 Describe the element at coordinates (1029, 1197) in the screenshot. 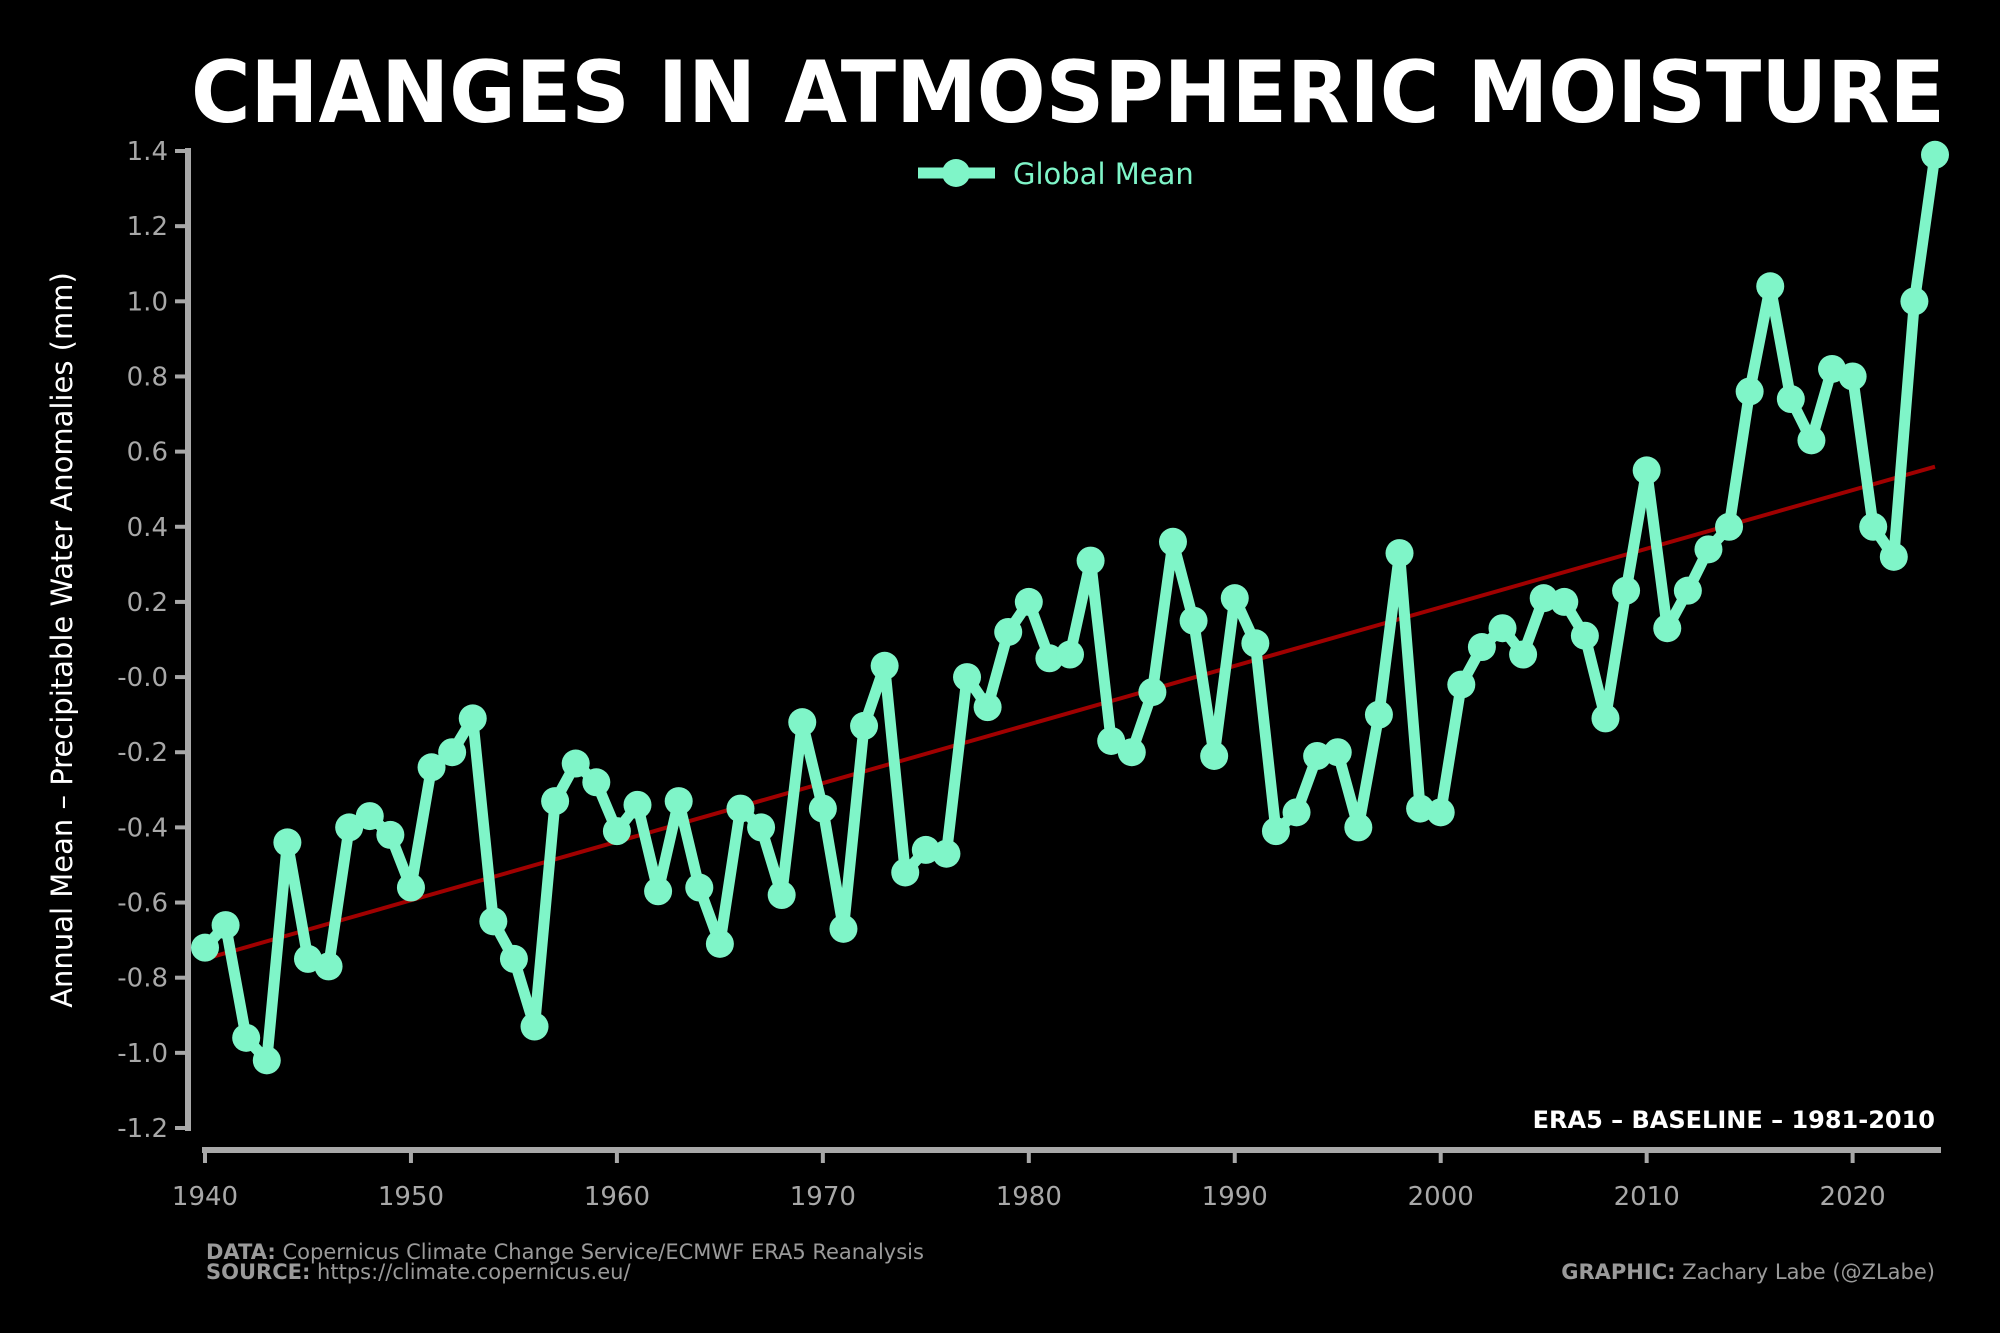

I see `x-tick-label: 1980` at that location.